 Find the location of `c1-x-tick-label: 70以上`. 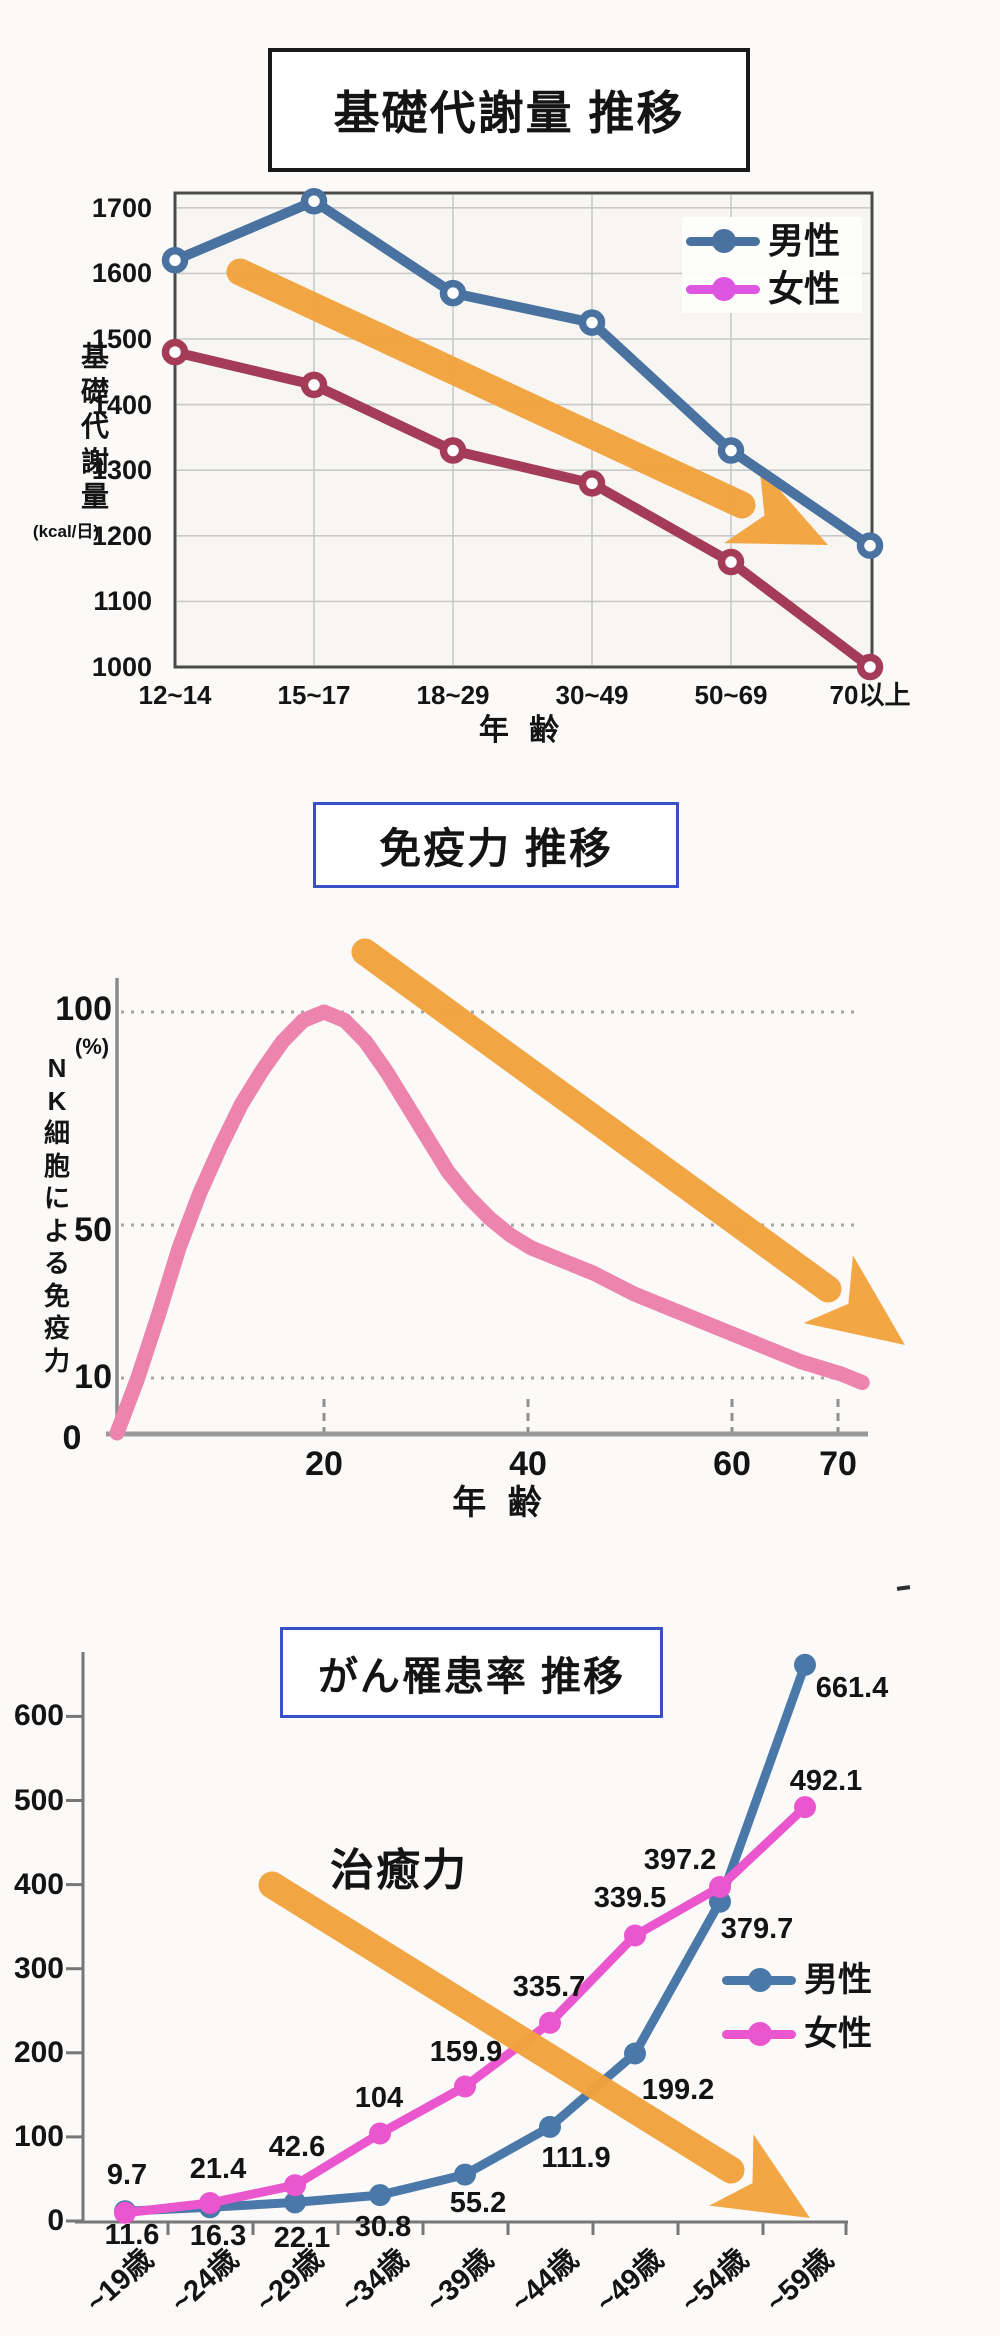

c1-x-tick-label: 70以上 is located at coordinates (870, 695).